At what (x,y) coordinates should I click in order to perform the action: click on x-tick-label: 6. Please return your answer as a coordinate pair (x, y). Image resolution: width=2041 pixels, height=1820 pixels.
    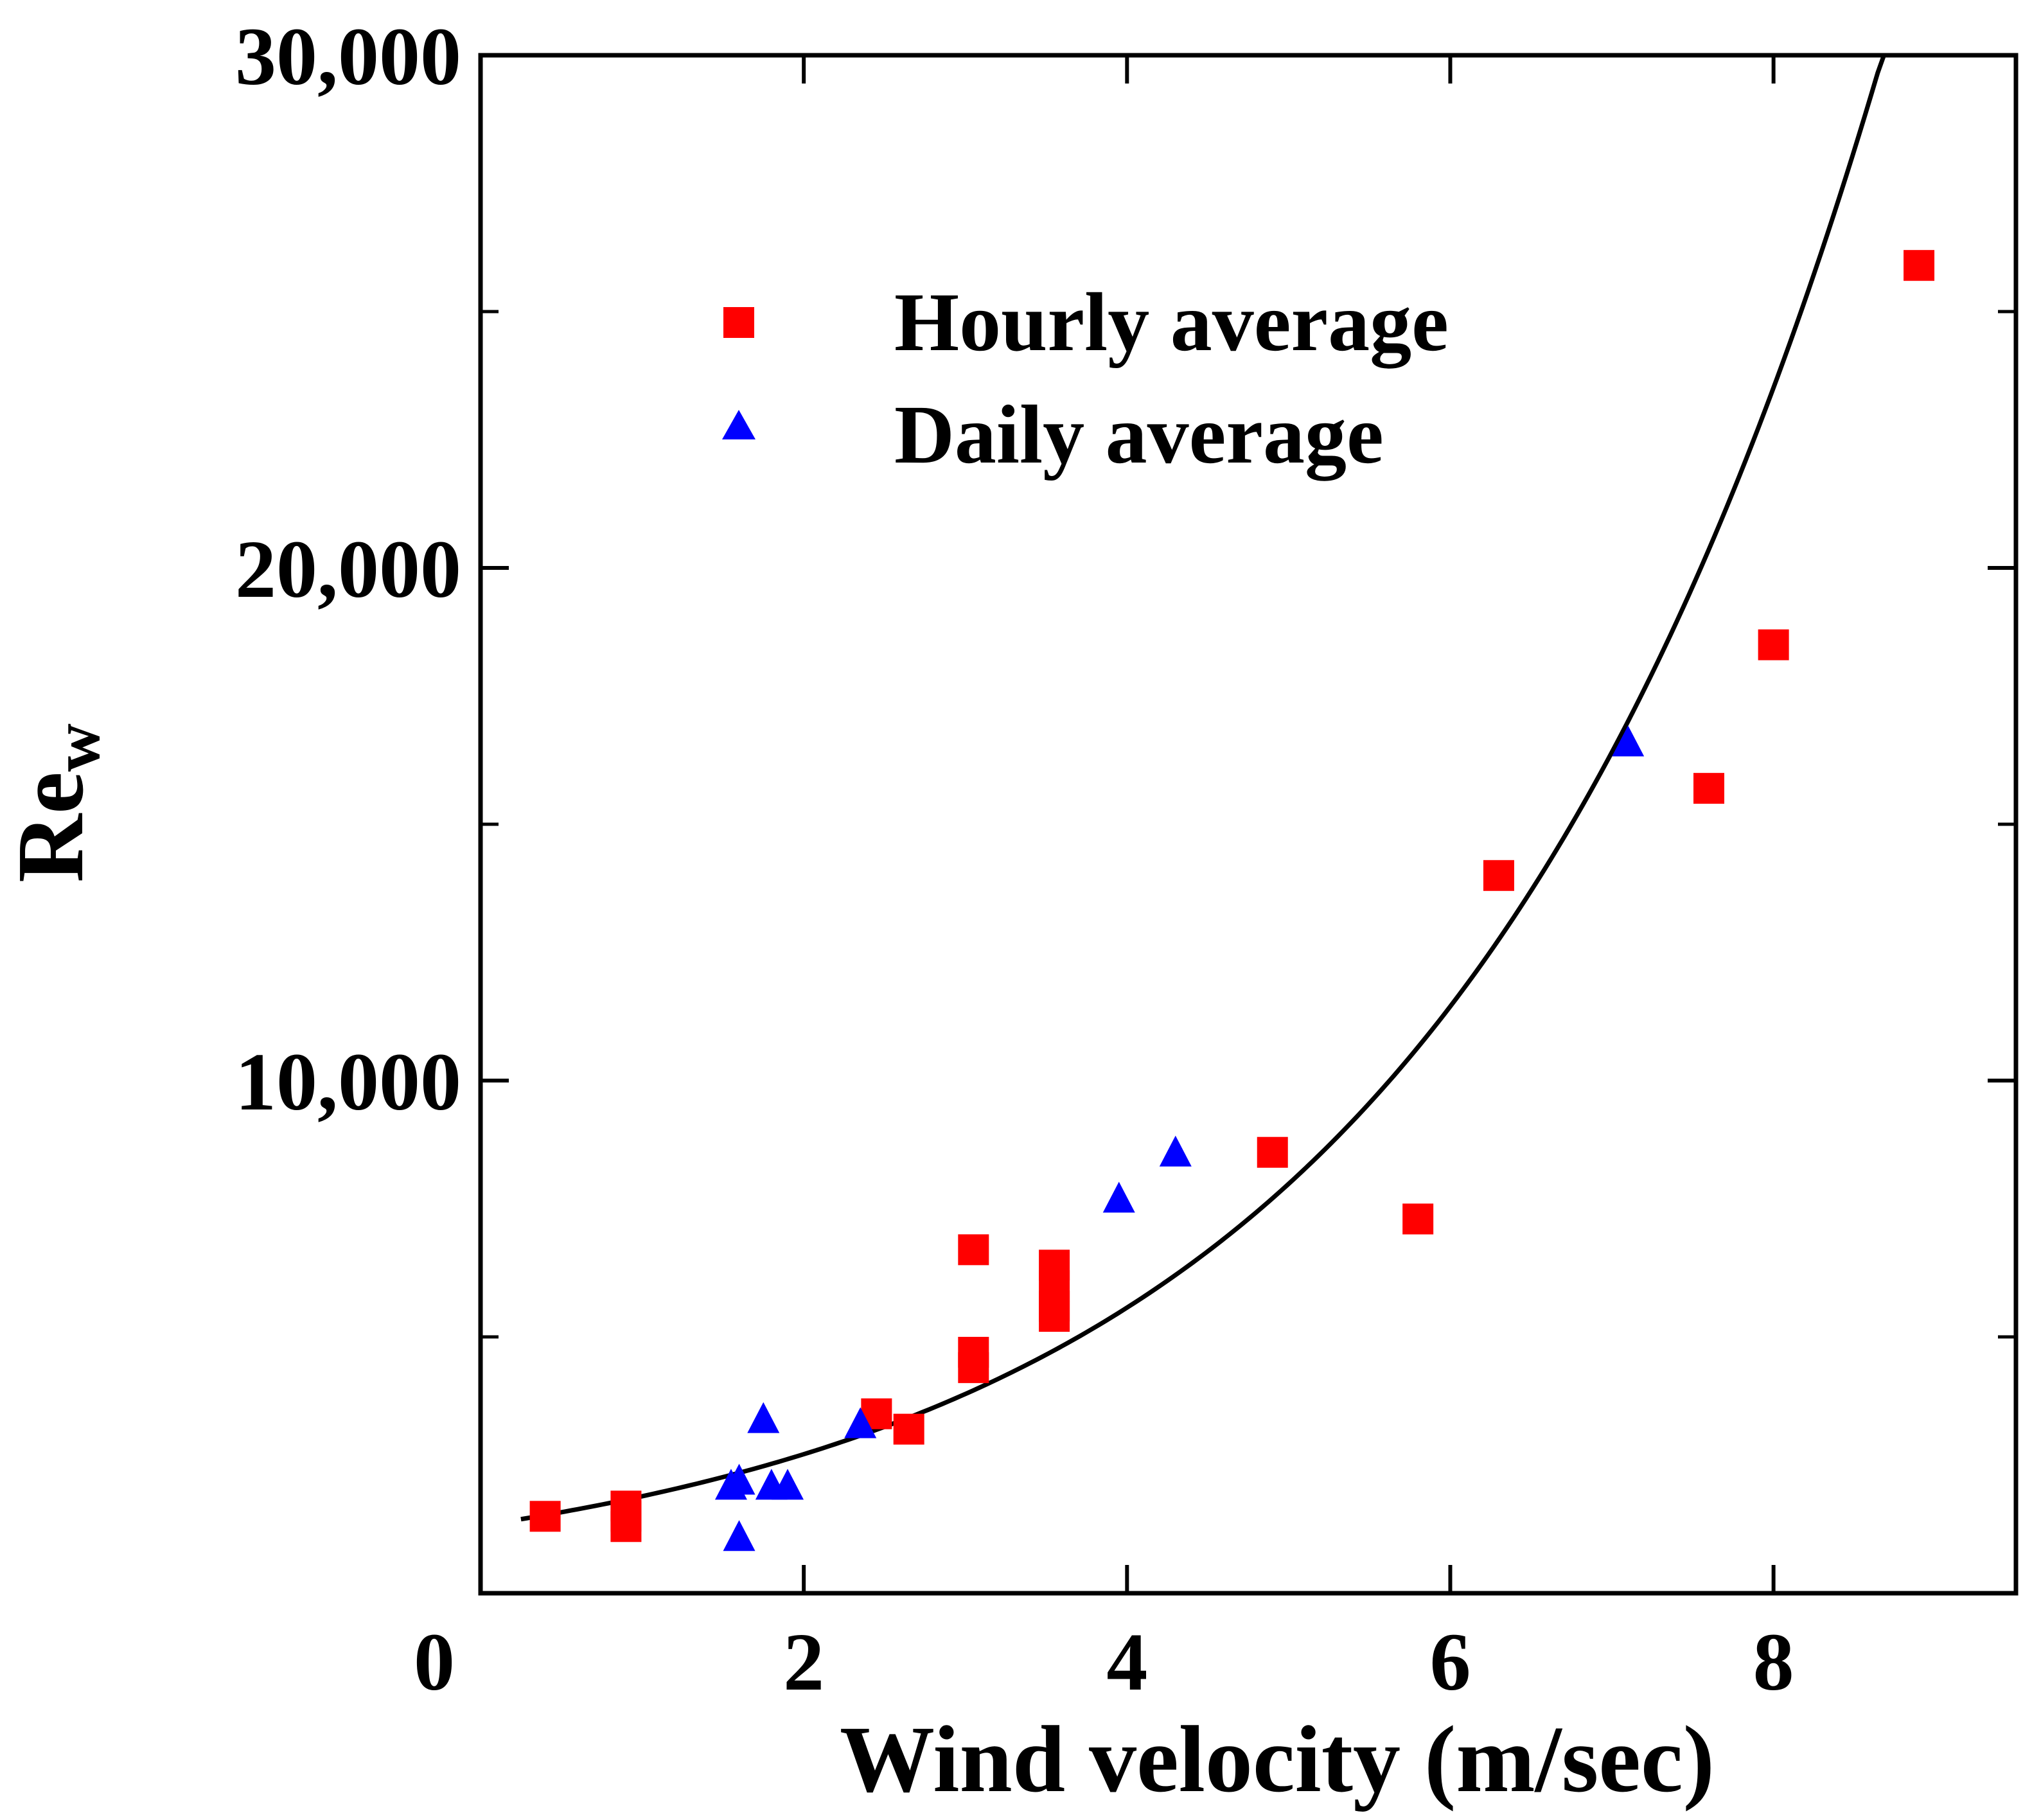
    Looking at the image, I should click on (1450, 1662).